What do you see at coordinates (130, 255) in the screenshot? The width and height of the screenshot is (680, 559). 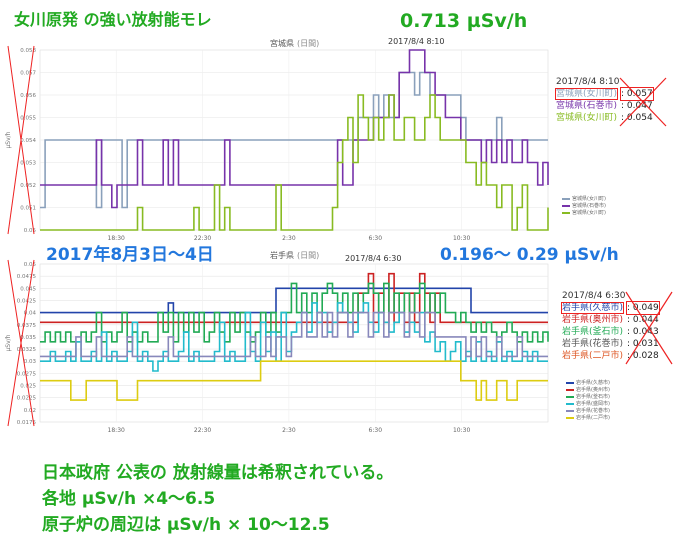 I see `headline-date: 2017年8月3日〜4日` at bounding box center [130, 255].